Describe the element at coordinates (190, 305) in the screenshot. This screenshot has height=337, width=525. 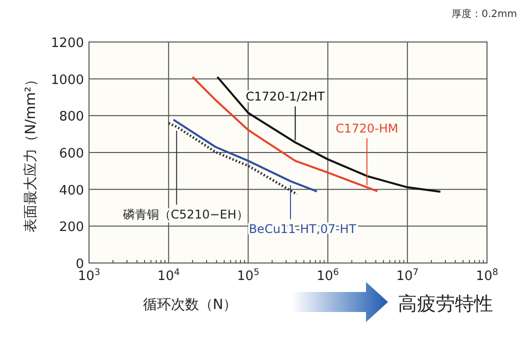
I see `x-axis-title: 循环次数（N）` at that location.